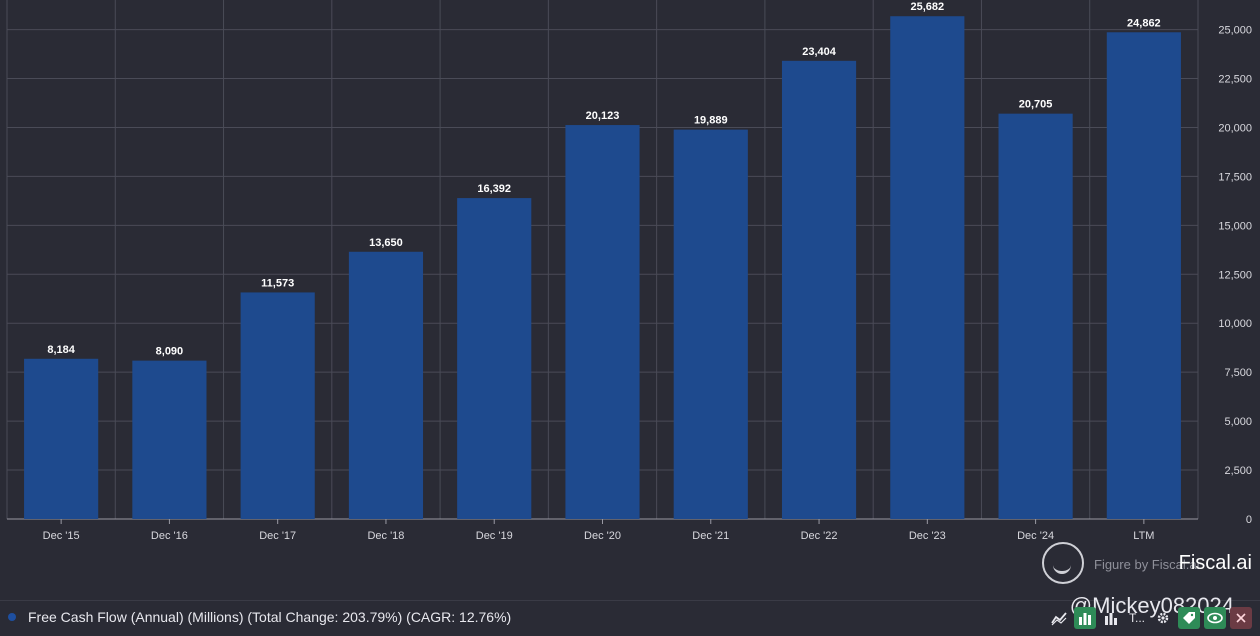  Describe the element at coordinates (603, 116) in the screenshot. I see `bar-value-label: 20,123` at that location.